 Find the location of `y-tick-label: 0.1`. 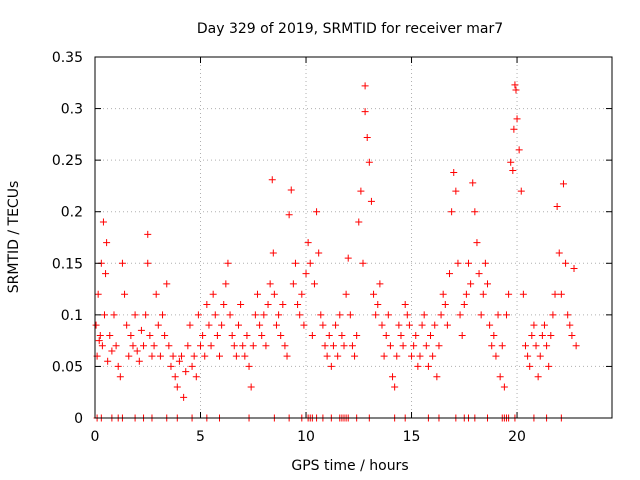

y-tick-label: 0.1 is located at coordinates (72, 316).